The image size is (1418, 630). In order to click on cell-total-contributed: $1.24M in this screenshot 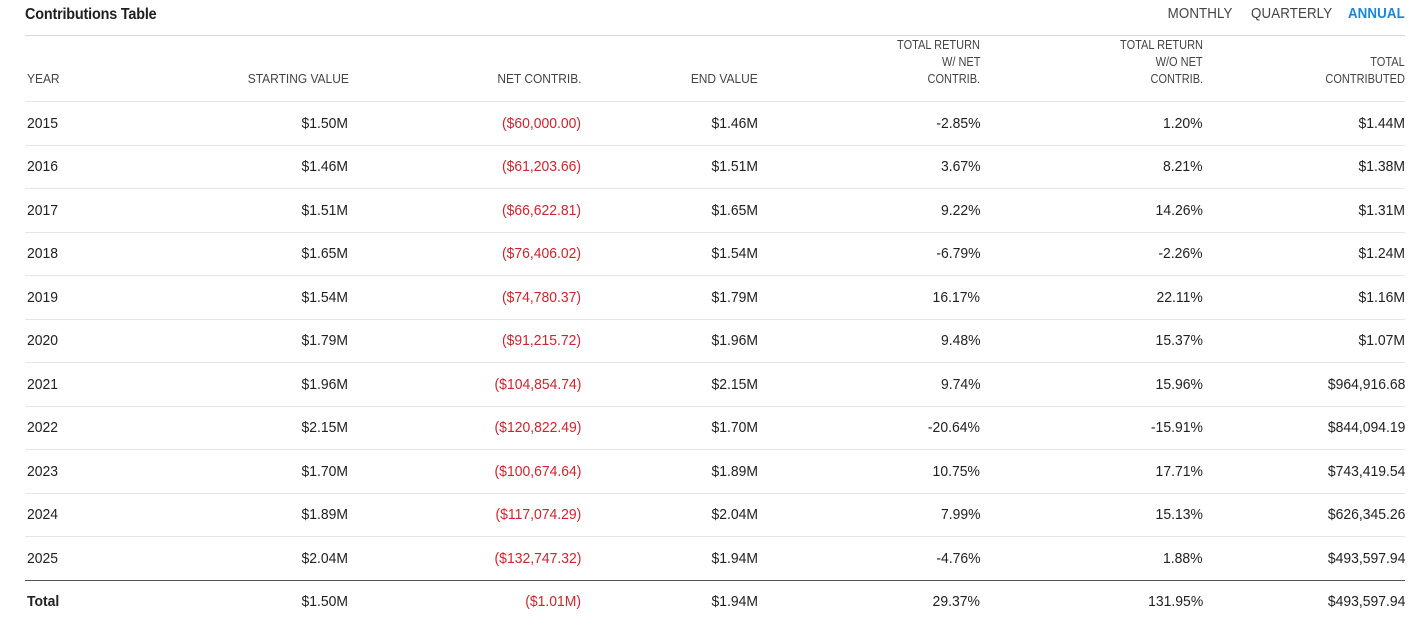, I will do `click(1303, 254)`.